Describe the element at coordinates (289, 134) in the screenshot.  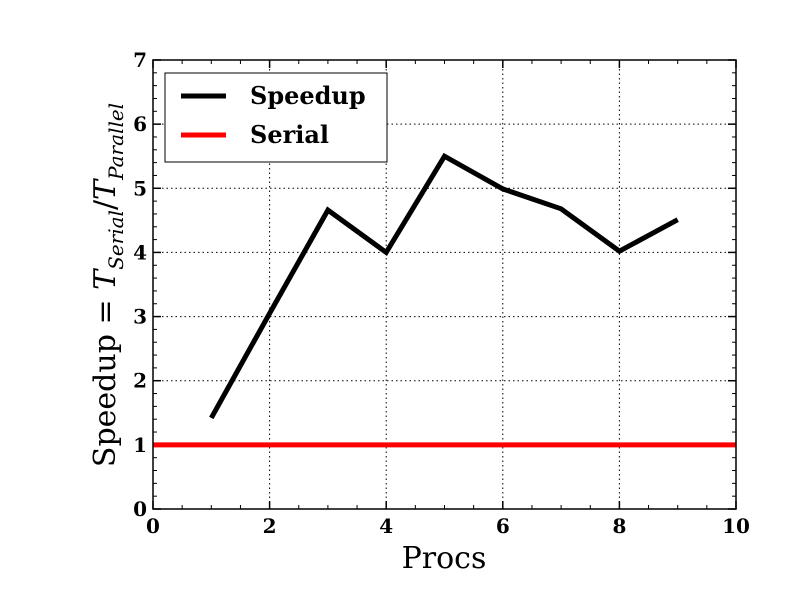
I see `legend-label-serial: Serial` at that location.